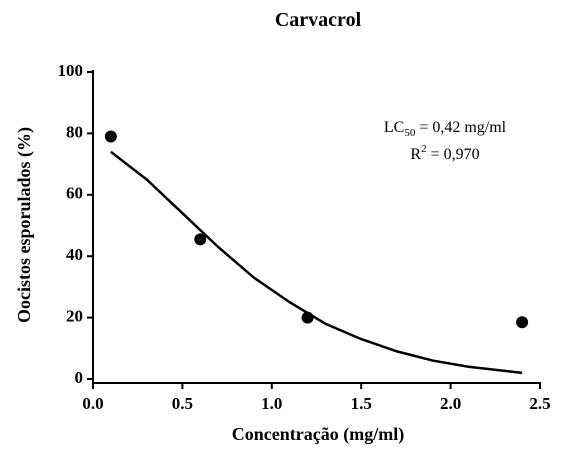 The image size is (570, 452). What do you see at coordinates (318, 20) in the screenshot?
I see `chart-title: Carvacrol` at bounding box center [318, 20].